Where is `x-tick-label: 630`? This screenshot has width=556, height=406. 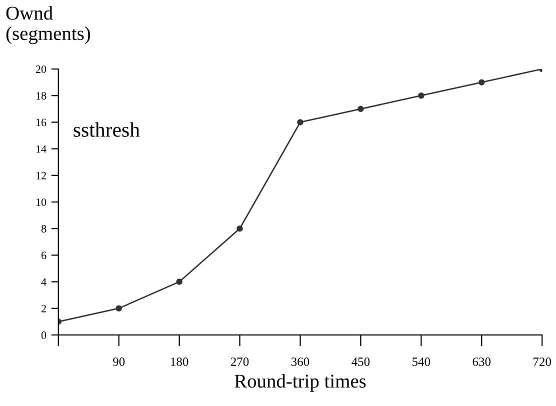
x-tick-label: 630 is located at coordinates (481, 362).